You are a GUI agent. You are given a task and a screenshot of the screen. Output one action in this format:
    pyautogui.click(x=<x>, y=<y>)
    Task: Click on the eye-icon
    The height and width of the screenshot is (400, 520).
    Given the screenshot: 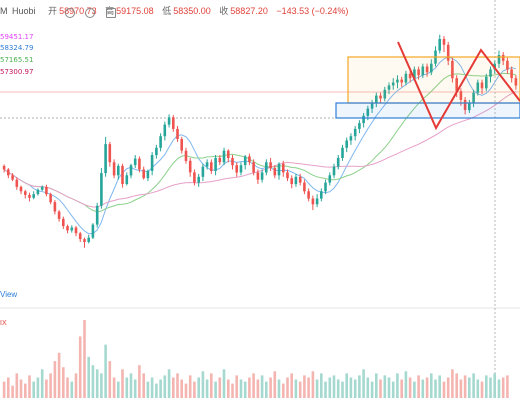 What is the action you would take?
    pyautogui.click(x=70, y=13)
    